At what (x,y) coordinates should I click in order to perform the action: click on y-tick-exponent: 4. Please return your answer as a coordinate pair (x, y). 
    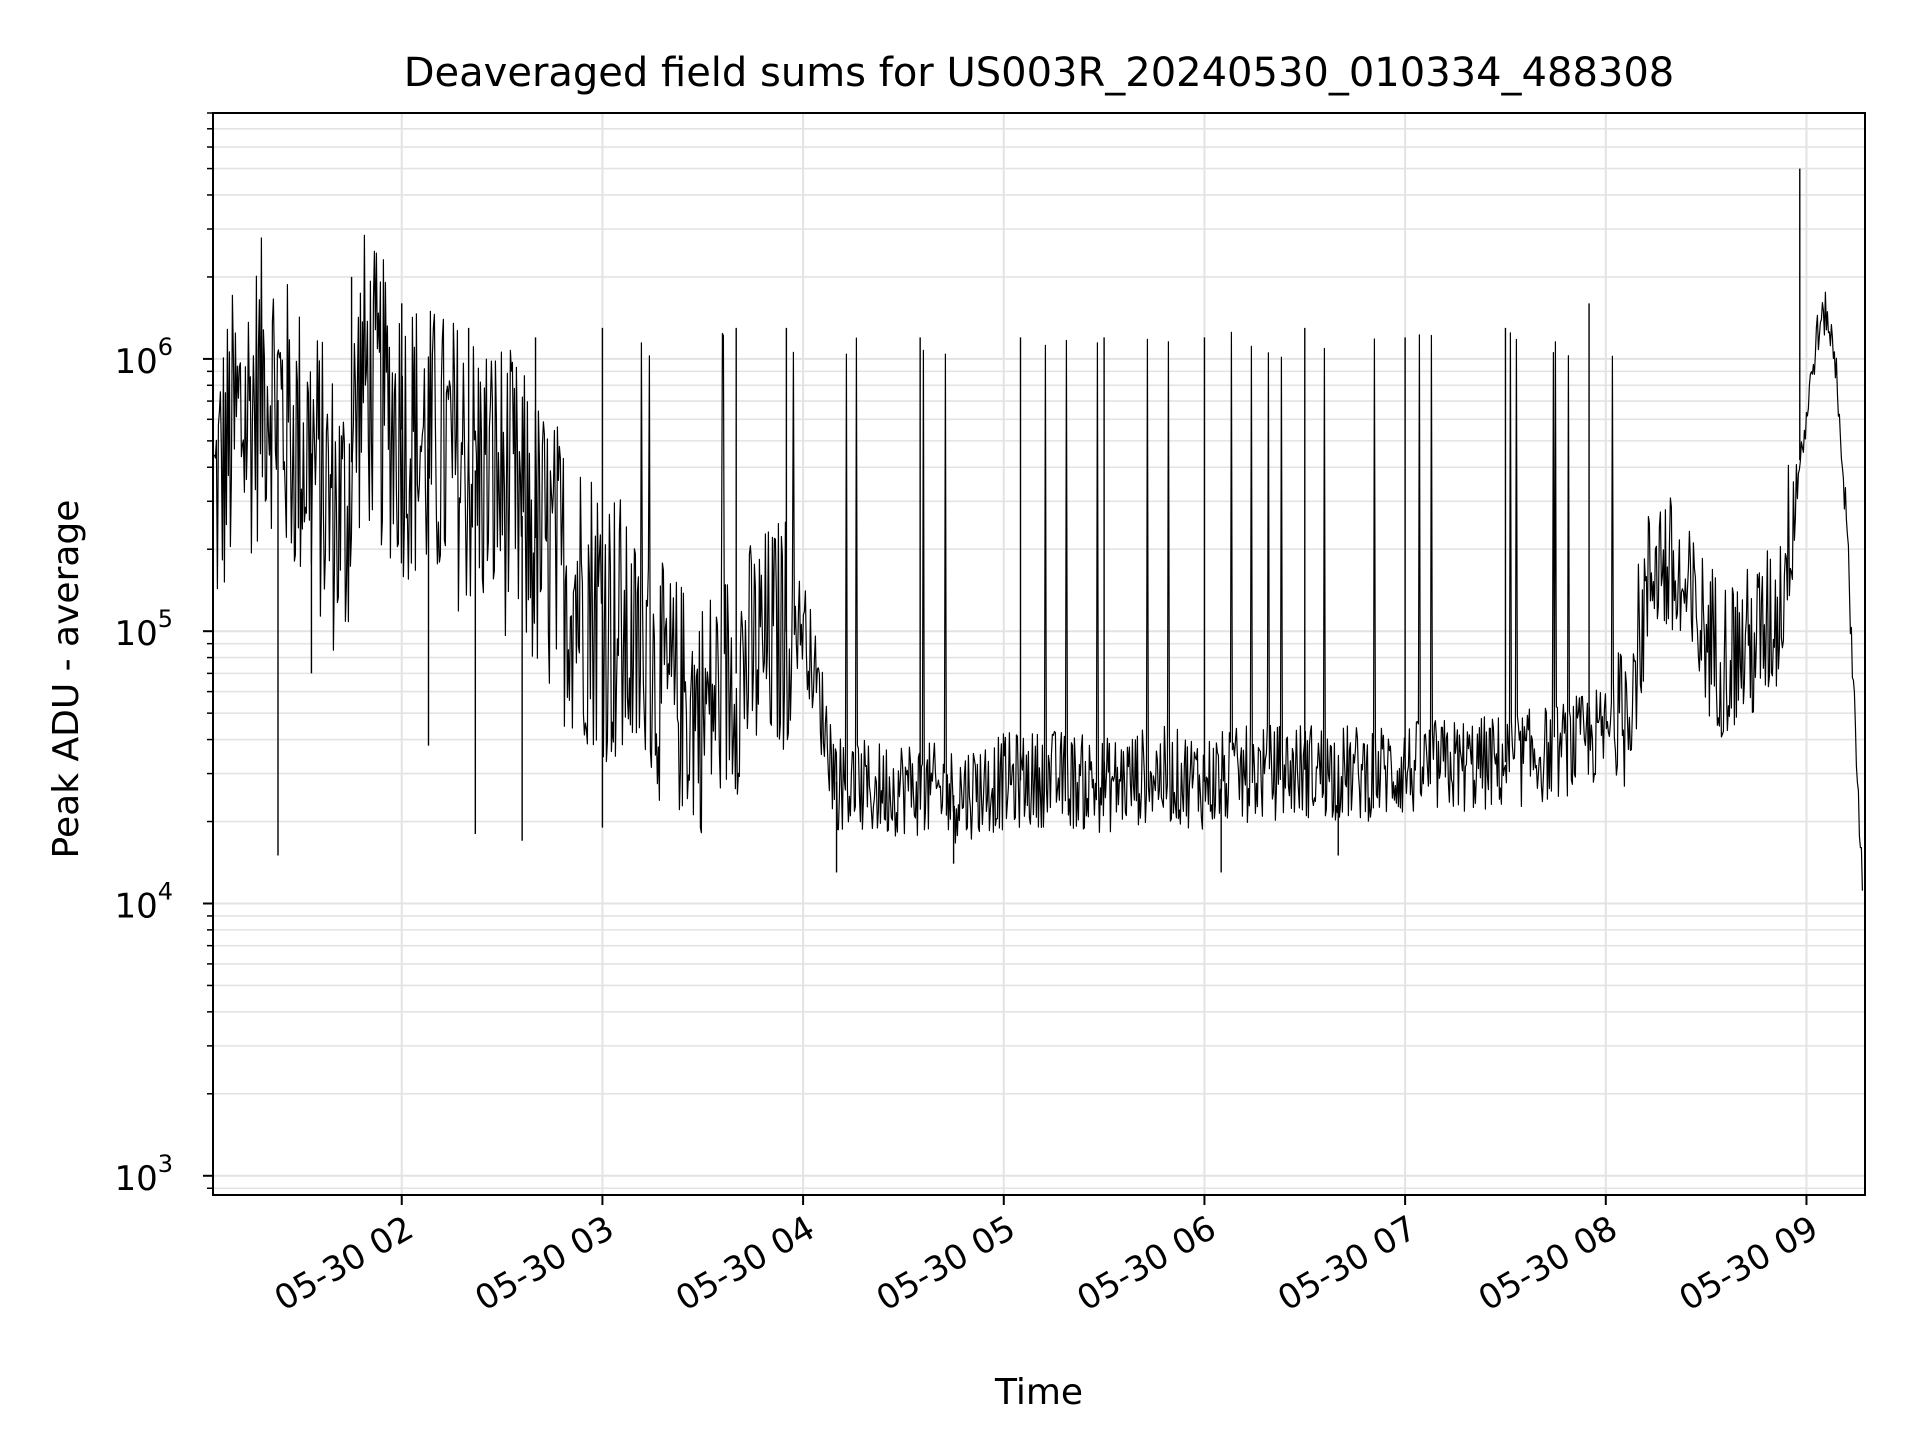
    Looking at the image, I should click on (165, 891).